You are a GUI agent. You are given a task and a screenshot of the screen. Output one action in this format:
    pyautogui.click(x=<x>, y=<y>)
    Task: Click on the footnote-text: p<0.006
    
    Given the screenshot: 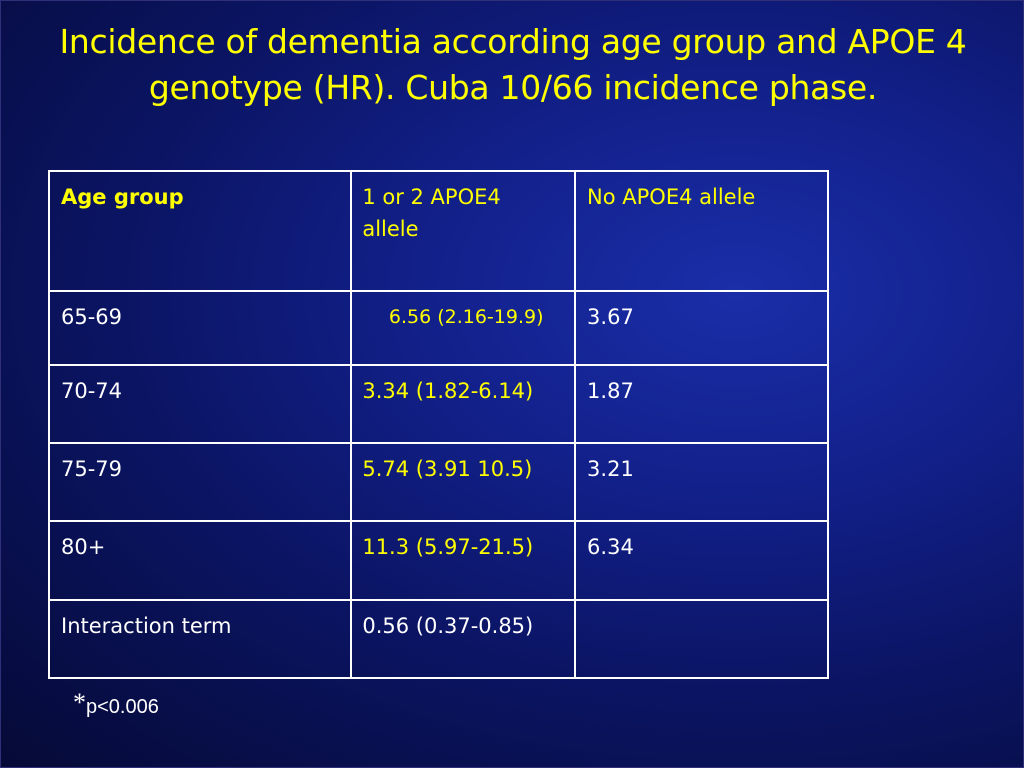 What is the action you would take?
    pyautogui.click(x=122, y=707)
    